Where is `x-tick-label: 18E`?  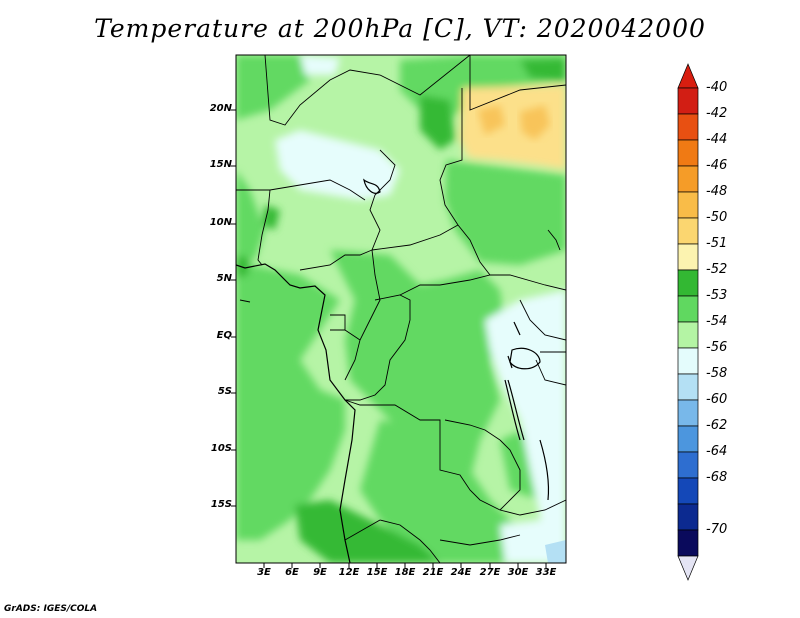
x-tick-label: 18E is located at coordinates (405, 572).